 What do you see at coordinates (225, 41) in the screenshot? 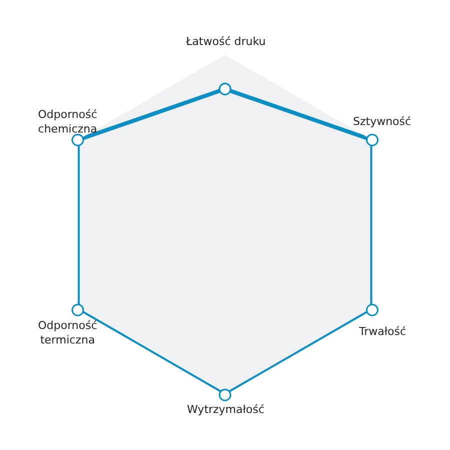
I see `spoke-label: Łatwość druku` at bounding box center [225, 41].